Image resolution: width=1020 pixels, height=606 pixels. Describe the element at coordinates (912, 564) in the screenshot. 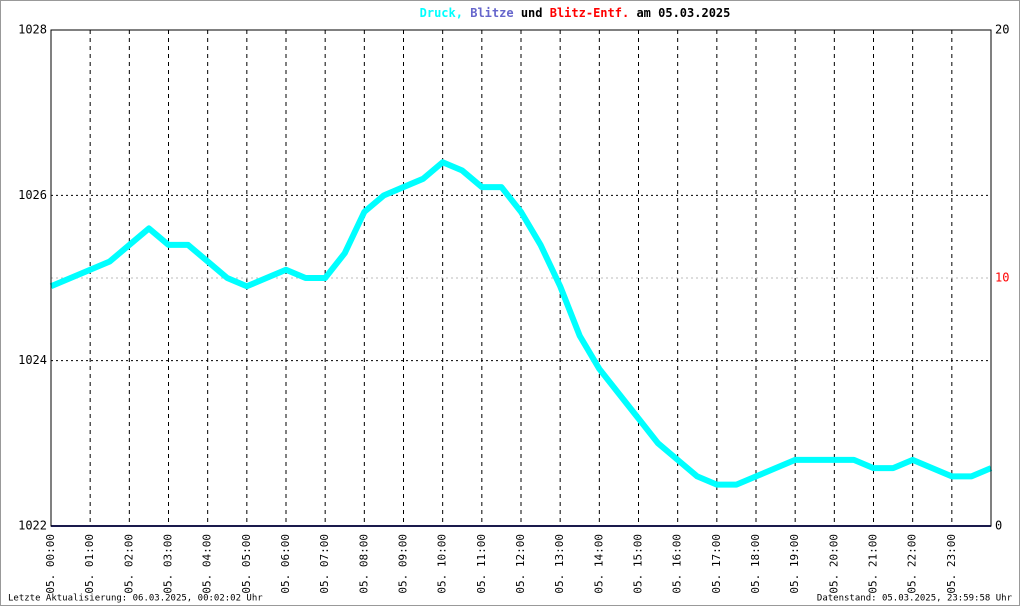

I see `x-tick-label: 05. 22:00` at that location.